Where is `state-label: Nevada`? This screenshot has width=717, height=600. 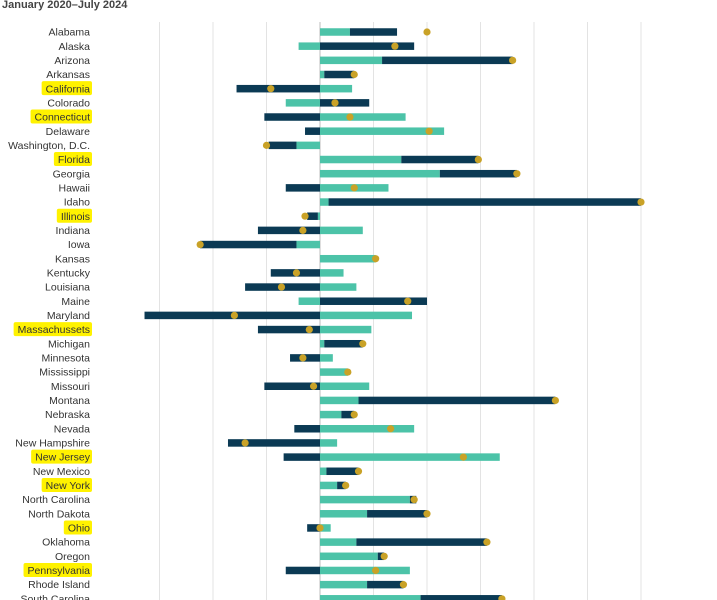
state-label: Nevada is located at coordinates (72, 429).